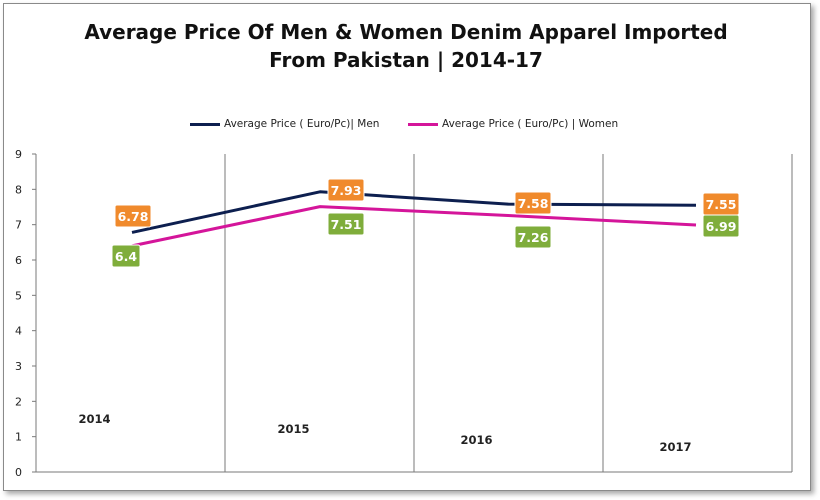 This screenshot has height=500, width=820. What do you see at coordinates (94, 419) in the screenshot?
I see `x-category-label: 2014` at bounding box center [94, 419].